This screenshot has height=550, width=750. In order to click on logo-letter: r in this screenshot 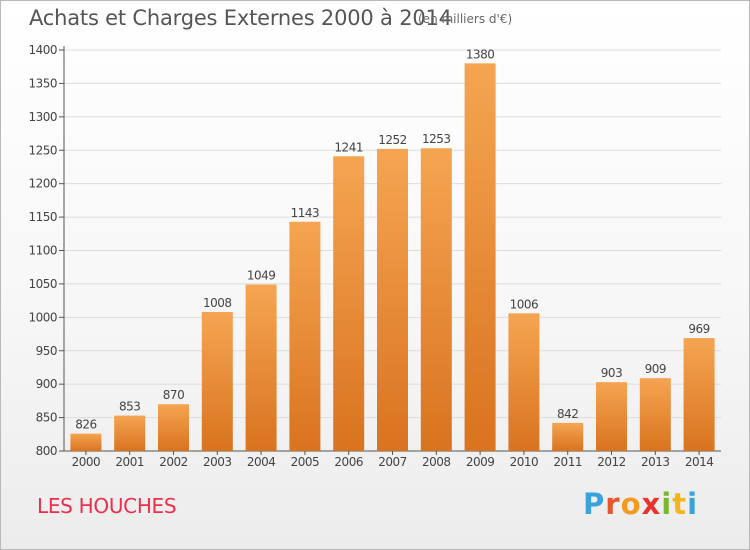, I will do `click(613, 504)`.